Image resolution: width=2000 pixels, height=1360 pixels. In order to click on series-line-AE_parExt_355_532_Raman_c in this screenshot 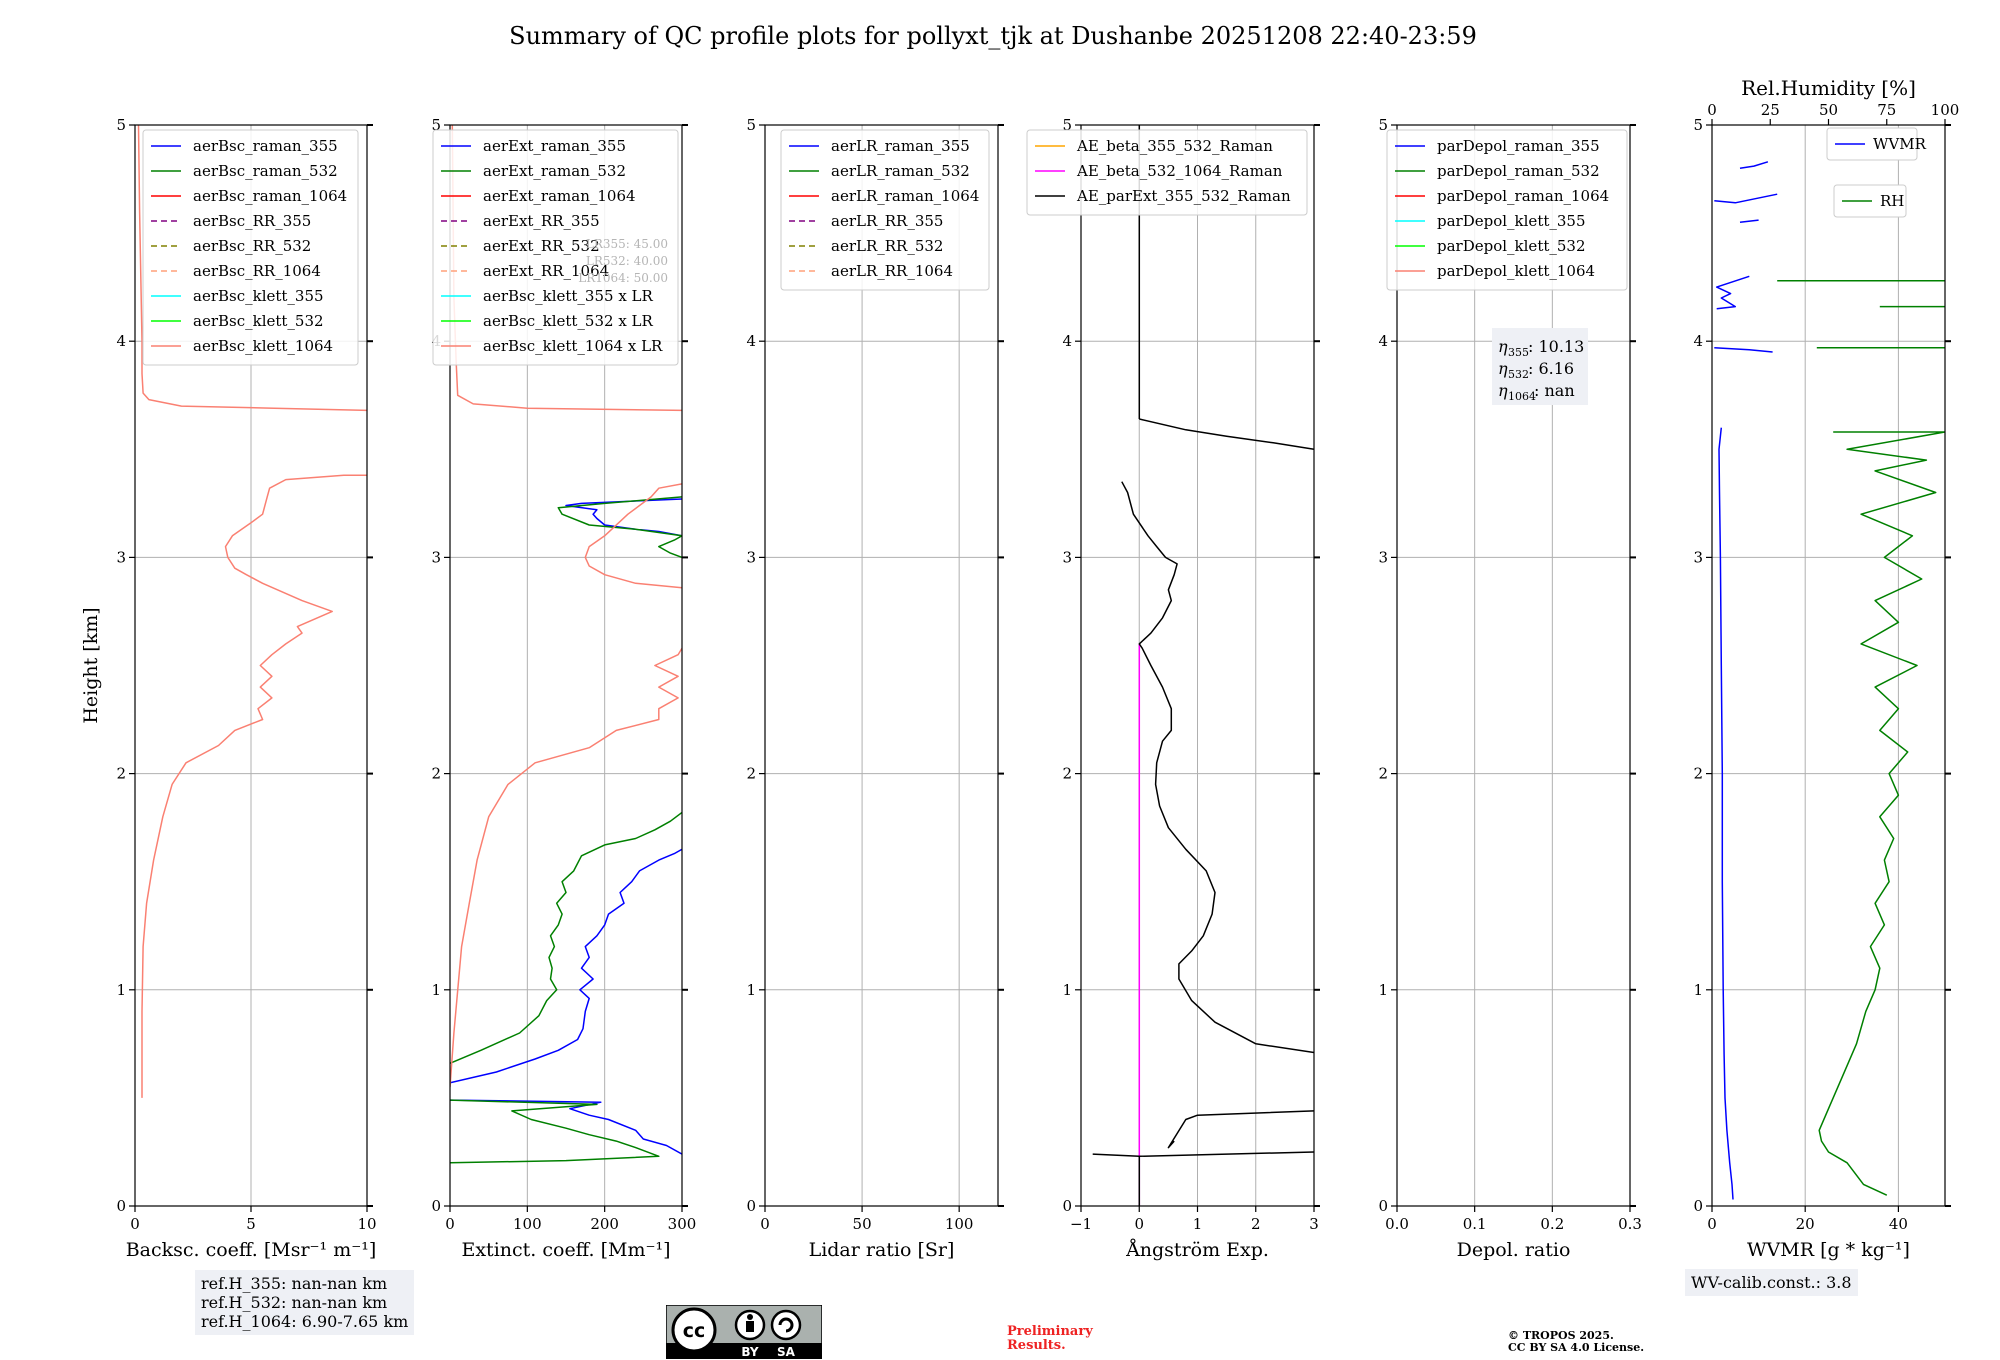, I will do `click(1217, 767)`.